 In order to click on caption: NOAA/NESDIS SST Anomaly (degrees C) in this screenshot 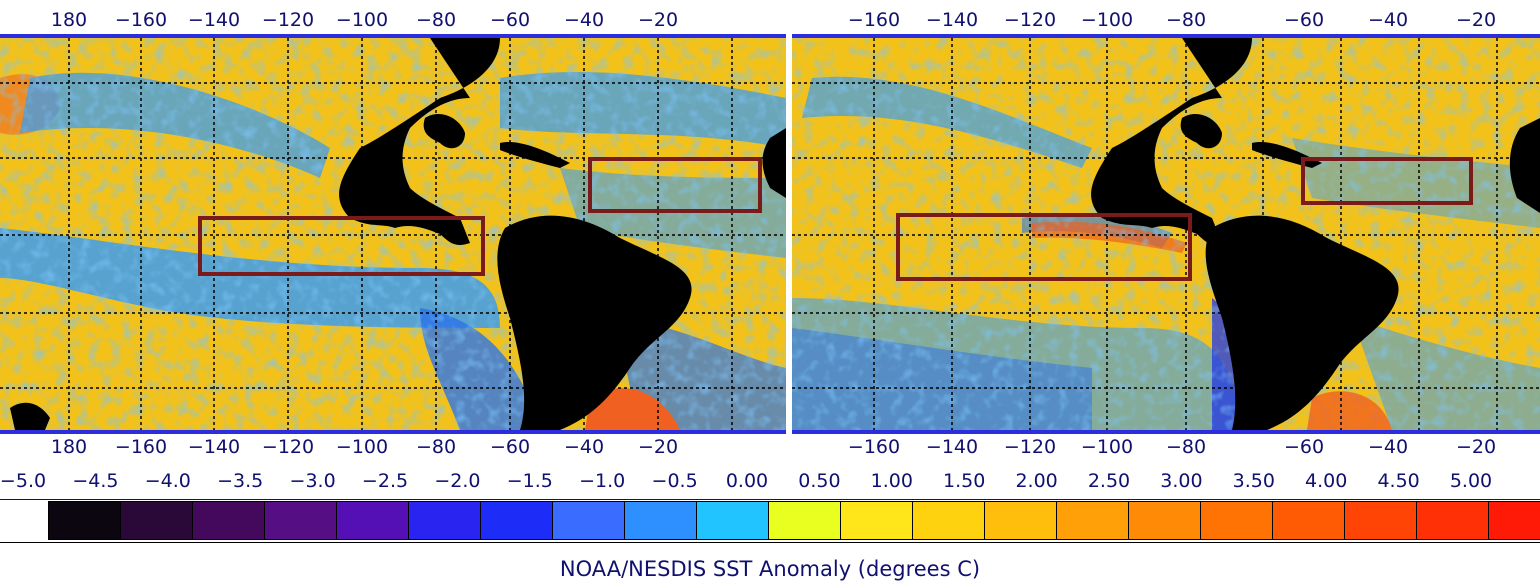, I will do `click(770, 569)`.